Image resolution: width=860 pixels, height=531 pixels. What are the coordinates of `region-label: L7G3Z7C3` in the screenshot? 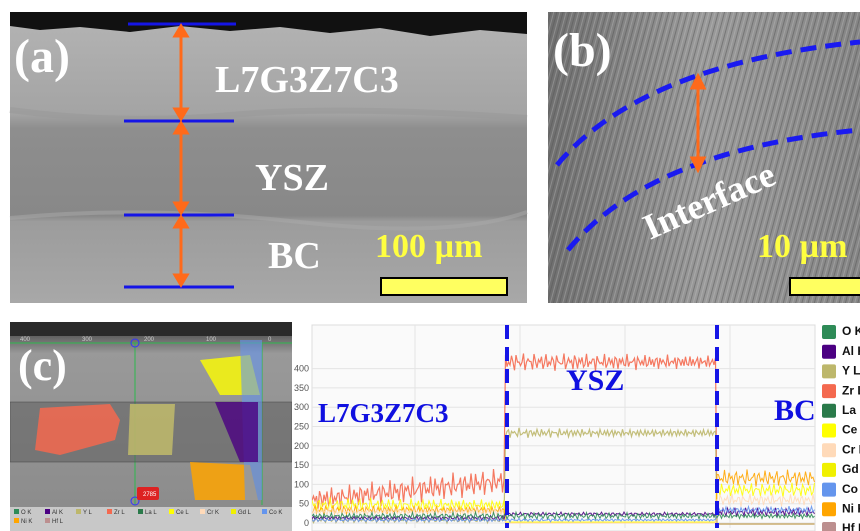 It's located at (383, 413).